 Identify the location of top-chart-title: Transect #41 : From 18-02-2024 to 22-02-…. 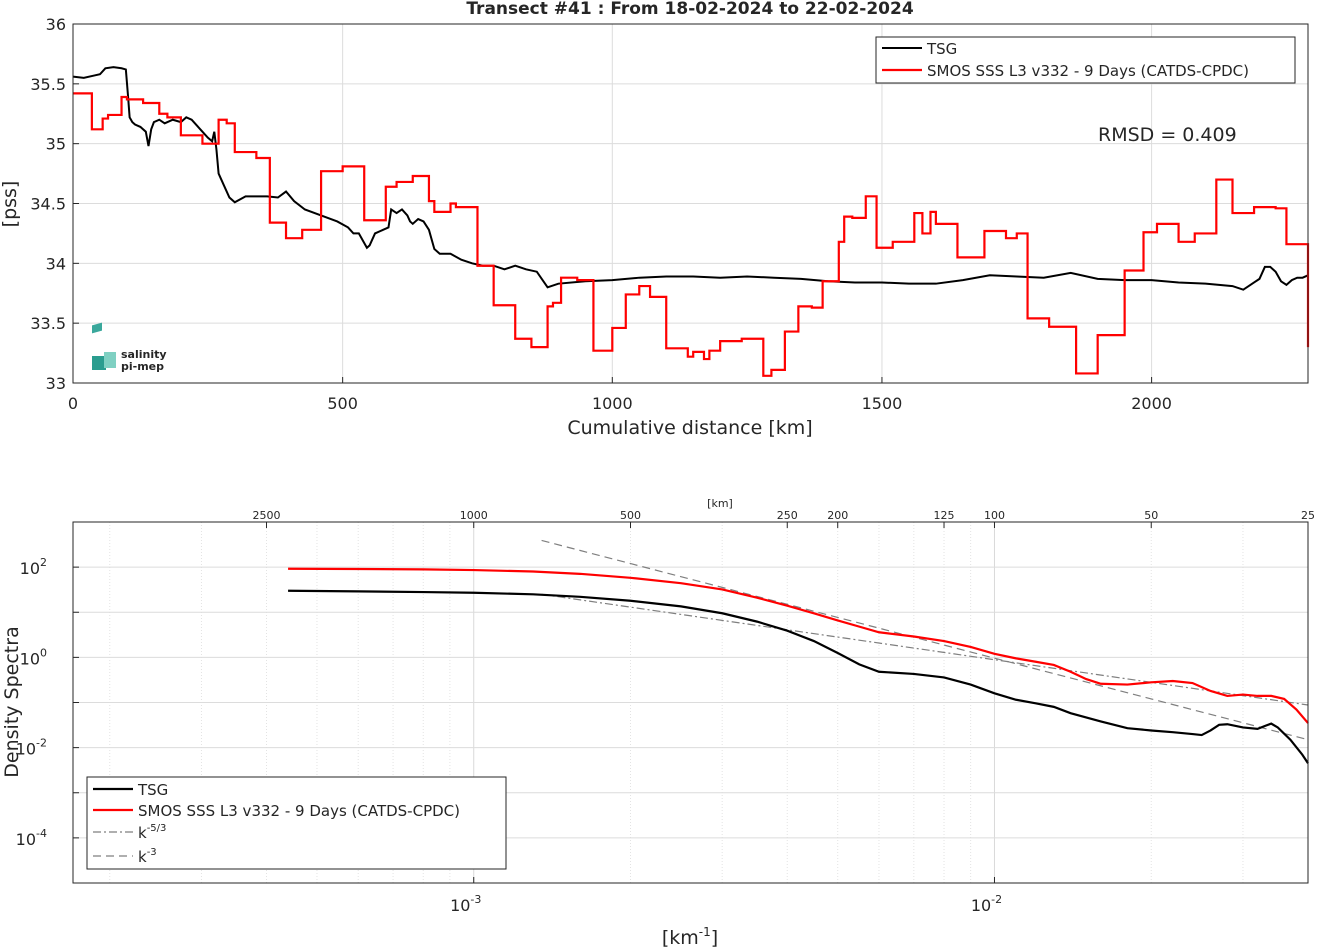
(690, 9).